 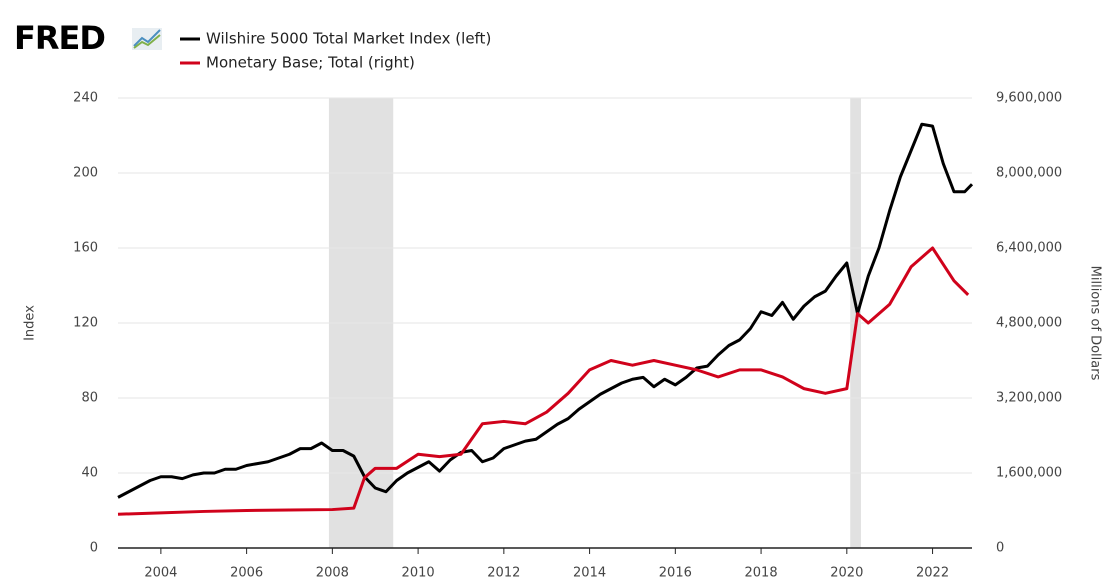 What do you see at coordinates (246, 573) in the screenshot?
I see `x-tick-label: 2006` at bounding box center [246, 573].